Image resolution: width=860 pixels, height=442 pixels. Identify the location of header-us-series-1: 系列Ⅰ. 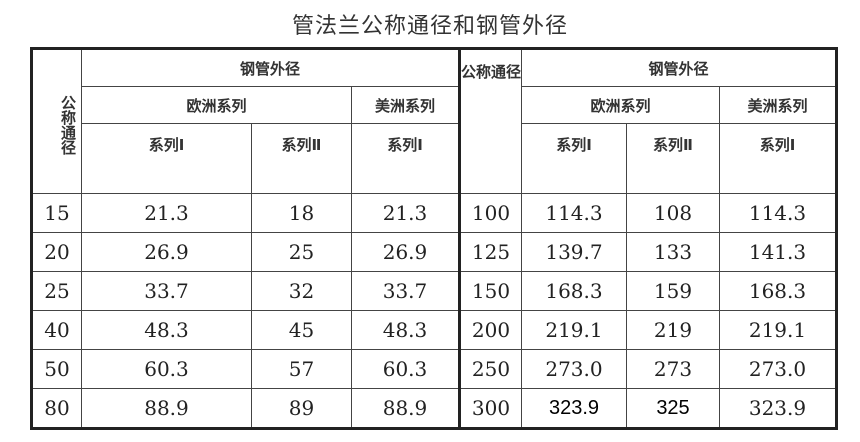
(405, 158).